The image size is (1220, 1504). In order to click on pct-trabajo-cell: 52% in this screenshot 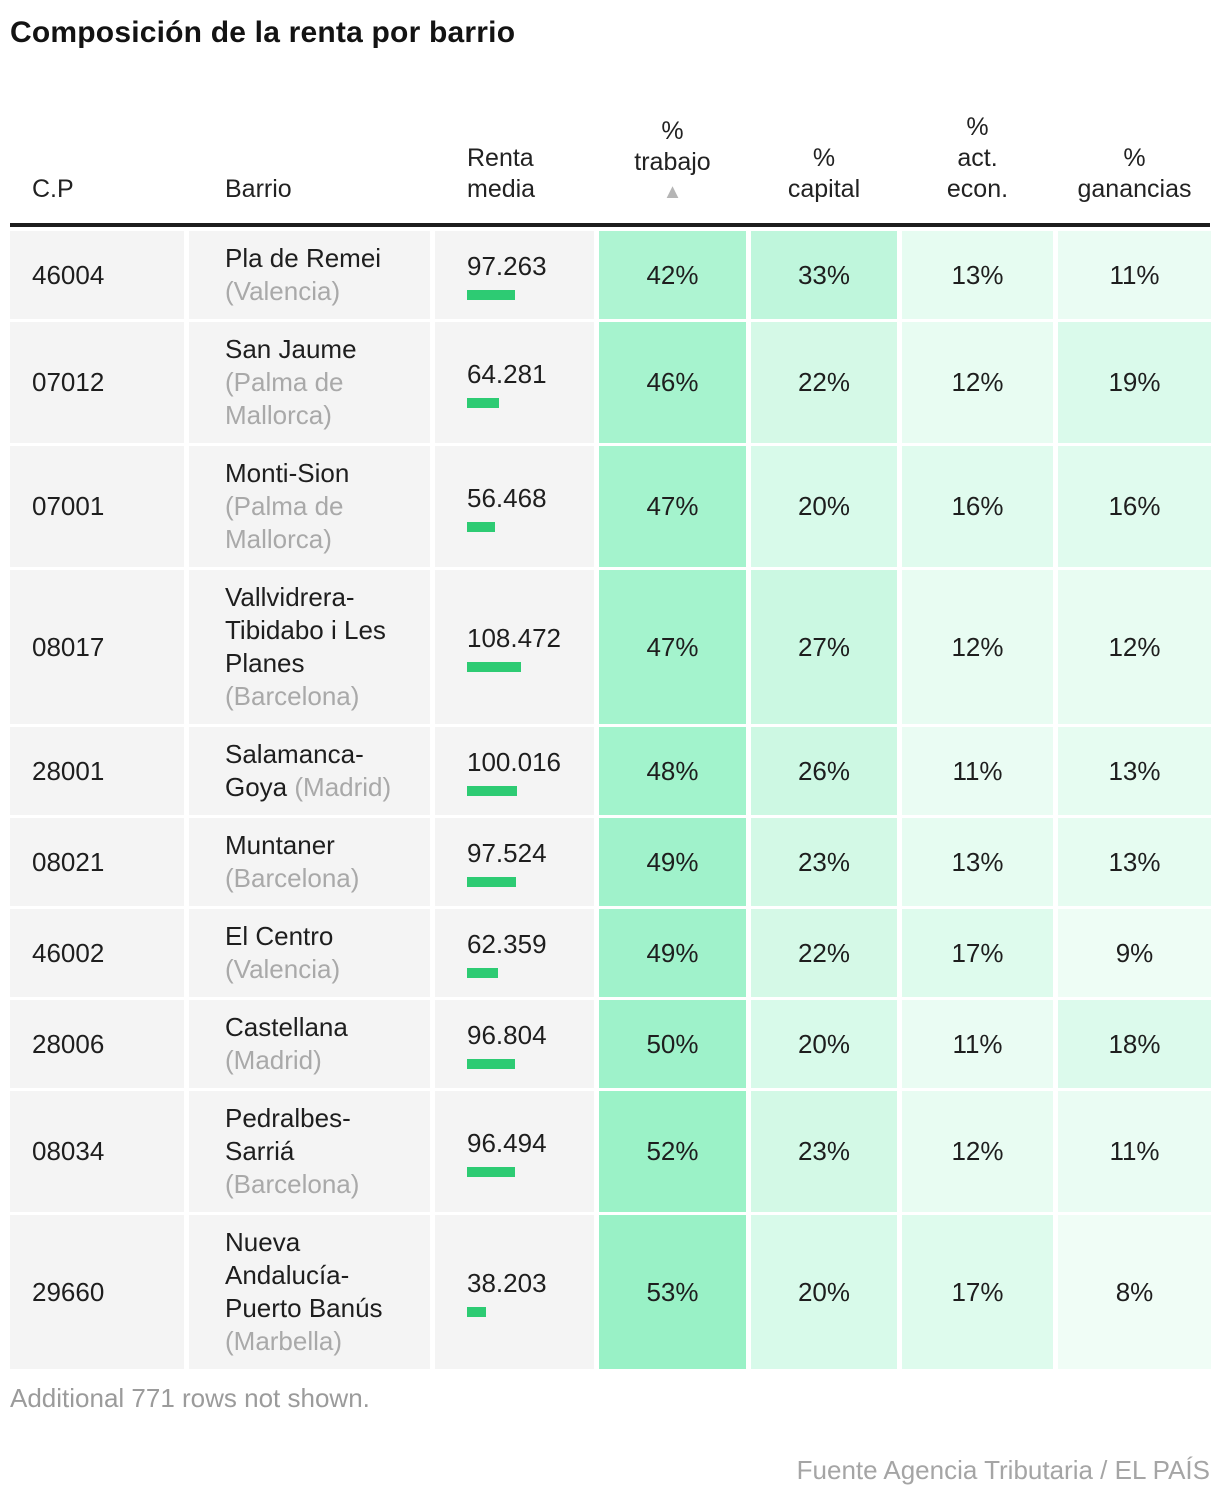, I will do `click(672, 1151)`.